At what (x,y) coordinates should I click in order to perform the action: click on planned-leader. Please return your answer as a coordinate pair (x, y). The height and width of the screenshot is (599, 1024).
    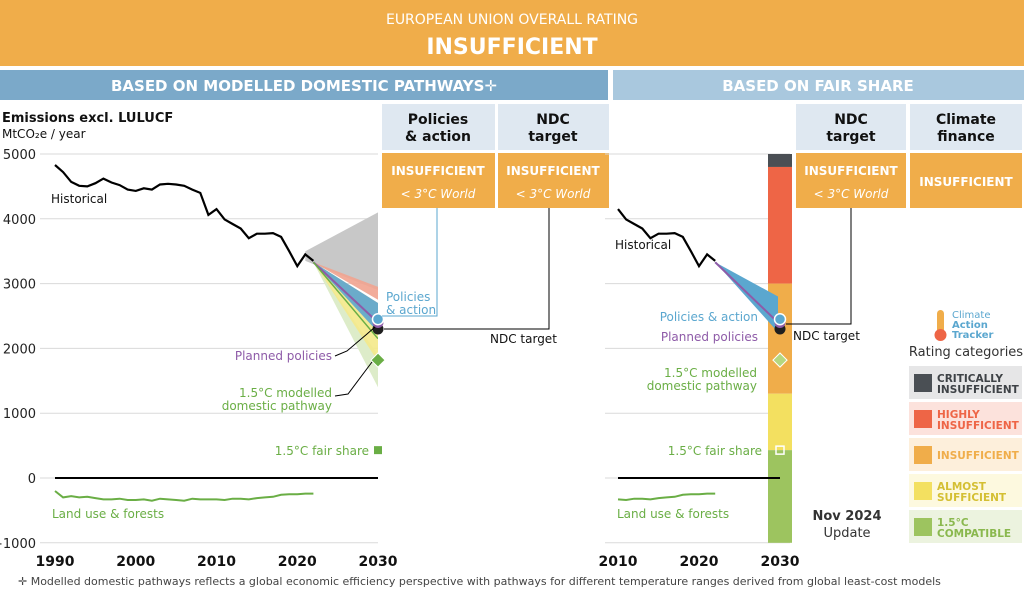
    Looking at the image, I should click on (355, 341).